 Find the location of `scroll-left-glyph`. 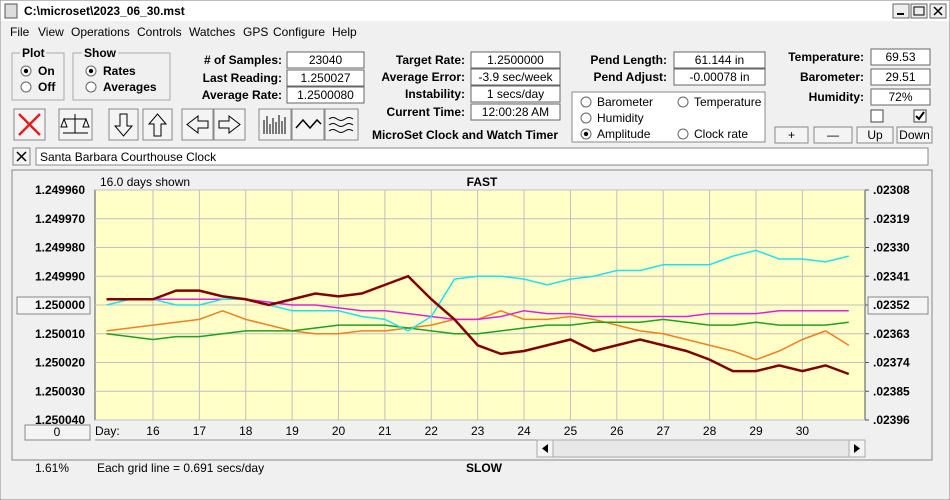

scroll-left-glyph is located at coordinates (545, 448).